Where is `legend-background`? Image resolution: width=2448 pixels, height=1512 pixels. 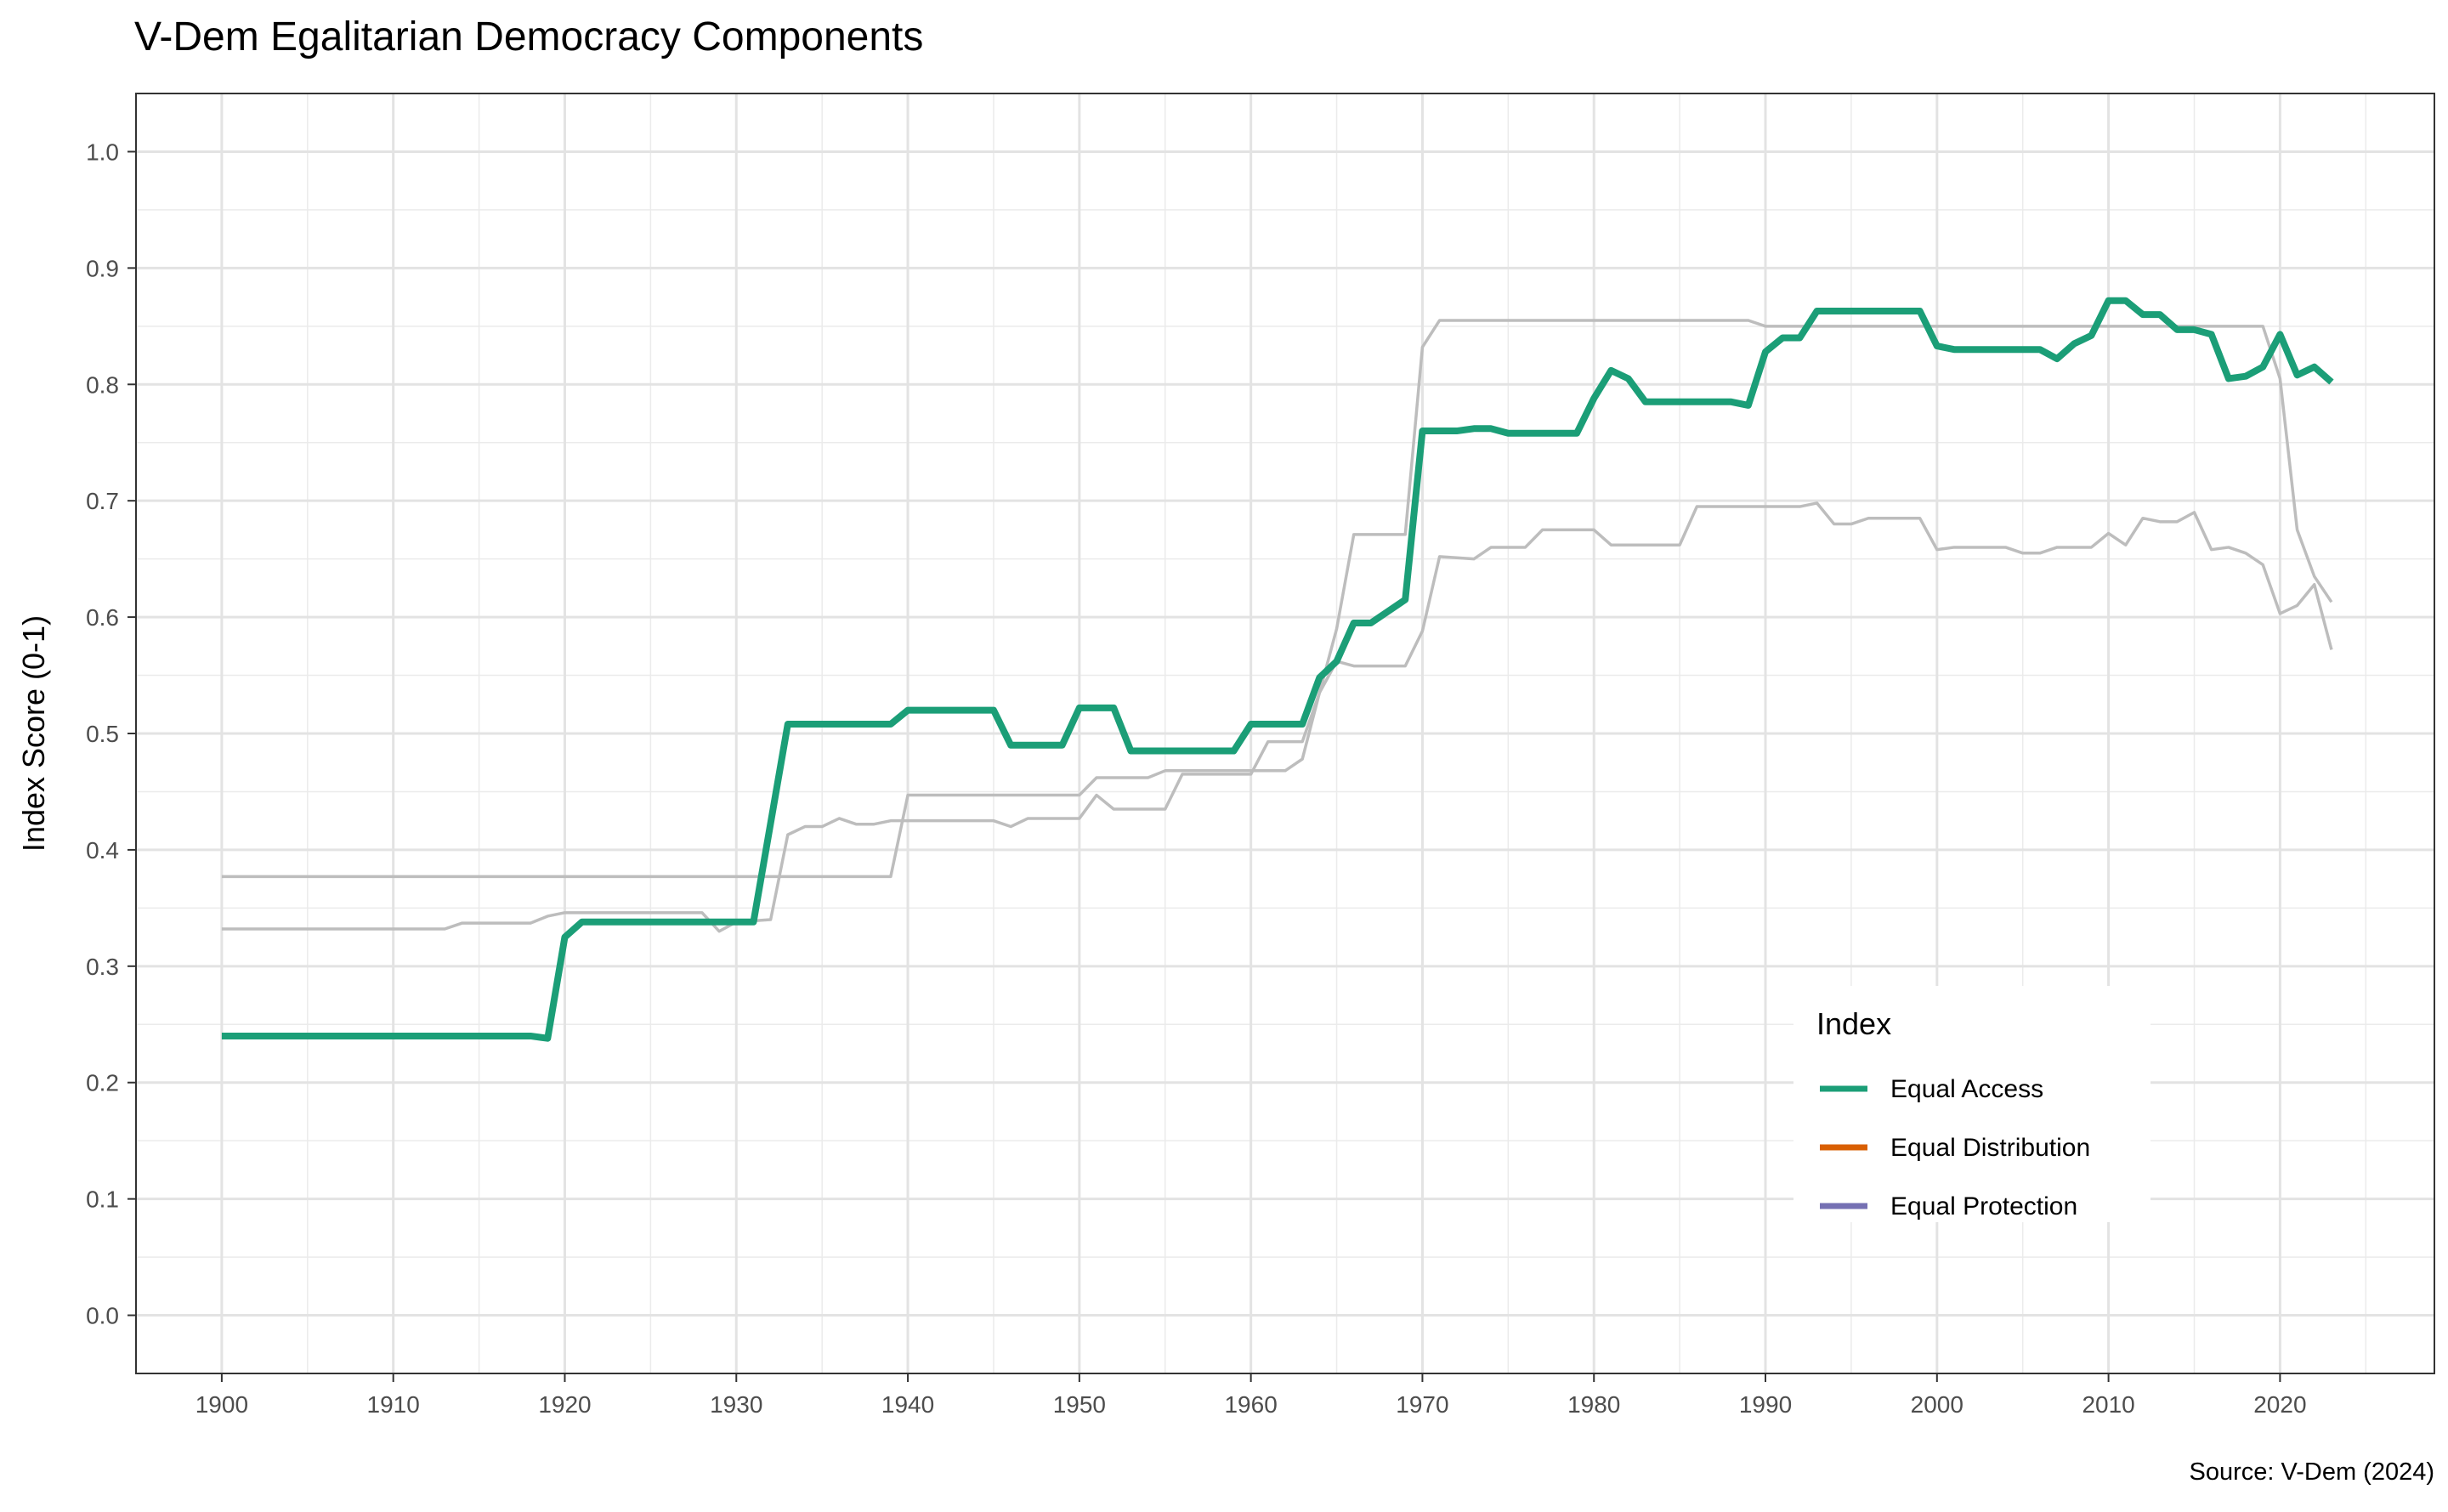 legend-background is located at coordinates (1972, 1104).